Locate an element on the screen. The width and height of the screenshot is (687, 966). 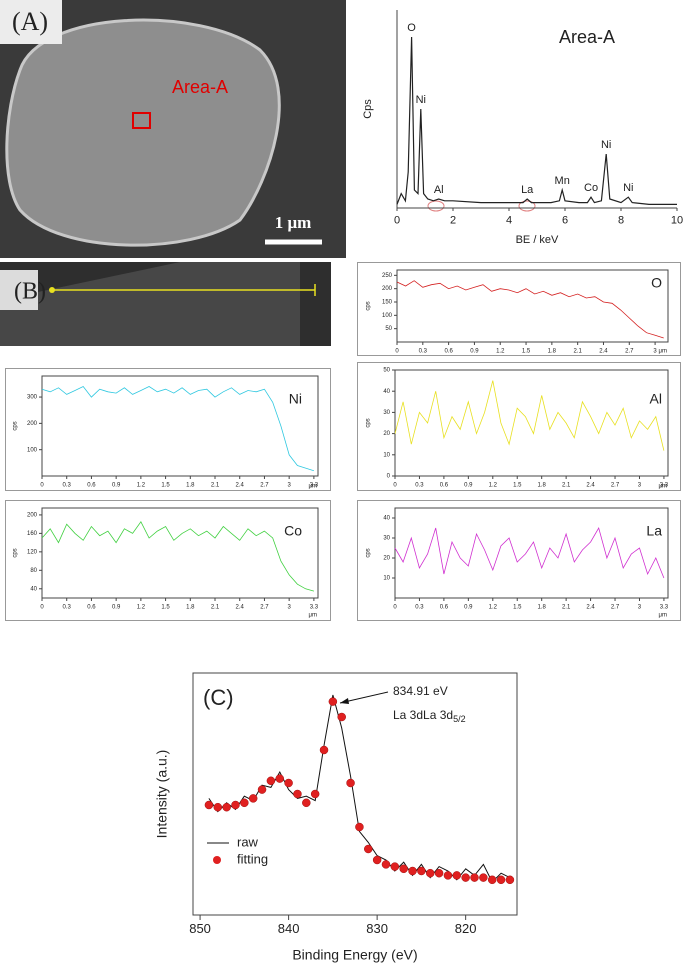
x-tick-label: 10 is located at coordinates (677, 221).